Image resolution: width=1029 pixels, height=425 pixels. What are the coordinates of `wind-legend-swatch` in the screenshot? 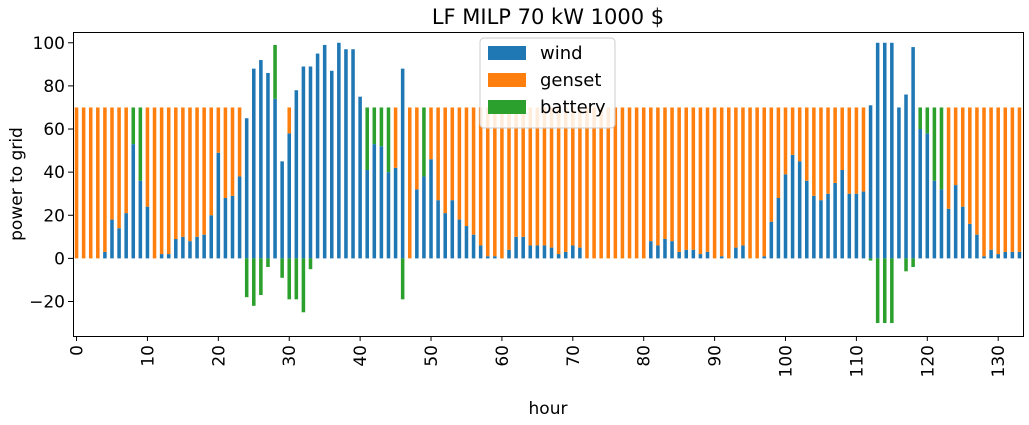 It's located at (507, 53).